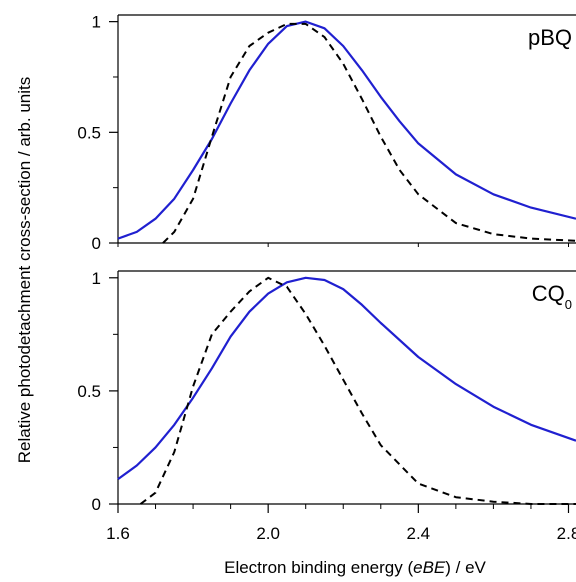  What do you see at coordinates (568, 304) in the screenshot?
I see `panel-label-subscript: 0` at bounding box center [568, 304].